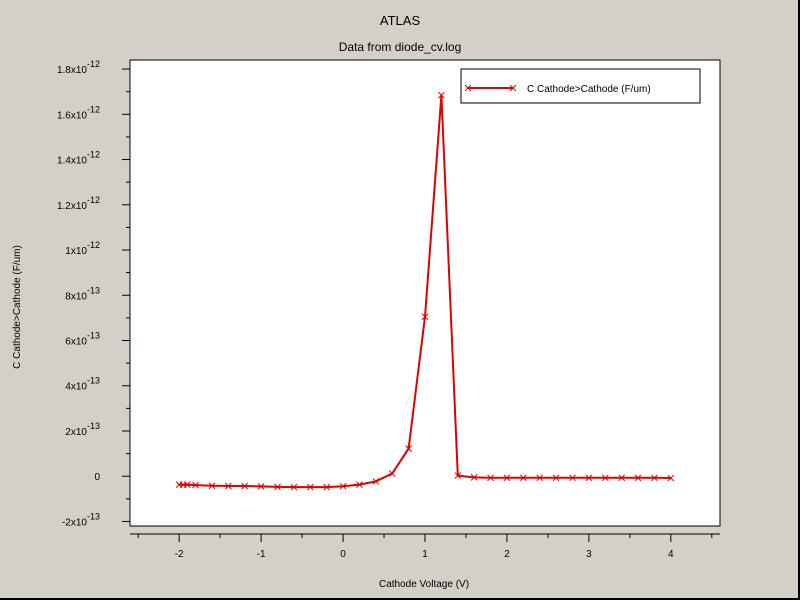 The image size is (800, 600). I want to click on y-tick-label: 8x10⁻¹³, so click(82, 293).